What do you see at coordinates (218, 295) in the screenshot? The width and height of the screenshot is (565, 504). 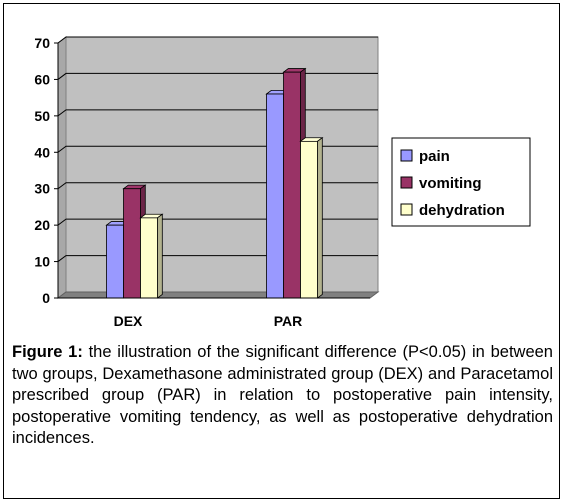 I see `plot-floor` at bounding box center [218, 295].